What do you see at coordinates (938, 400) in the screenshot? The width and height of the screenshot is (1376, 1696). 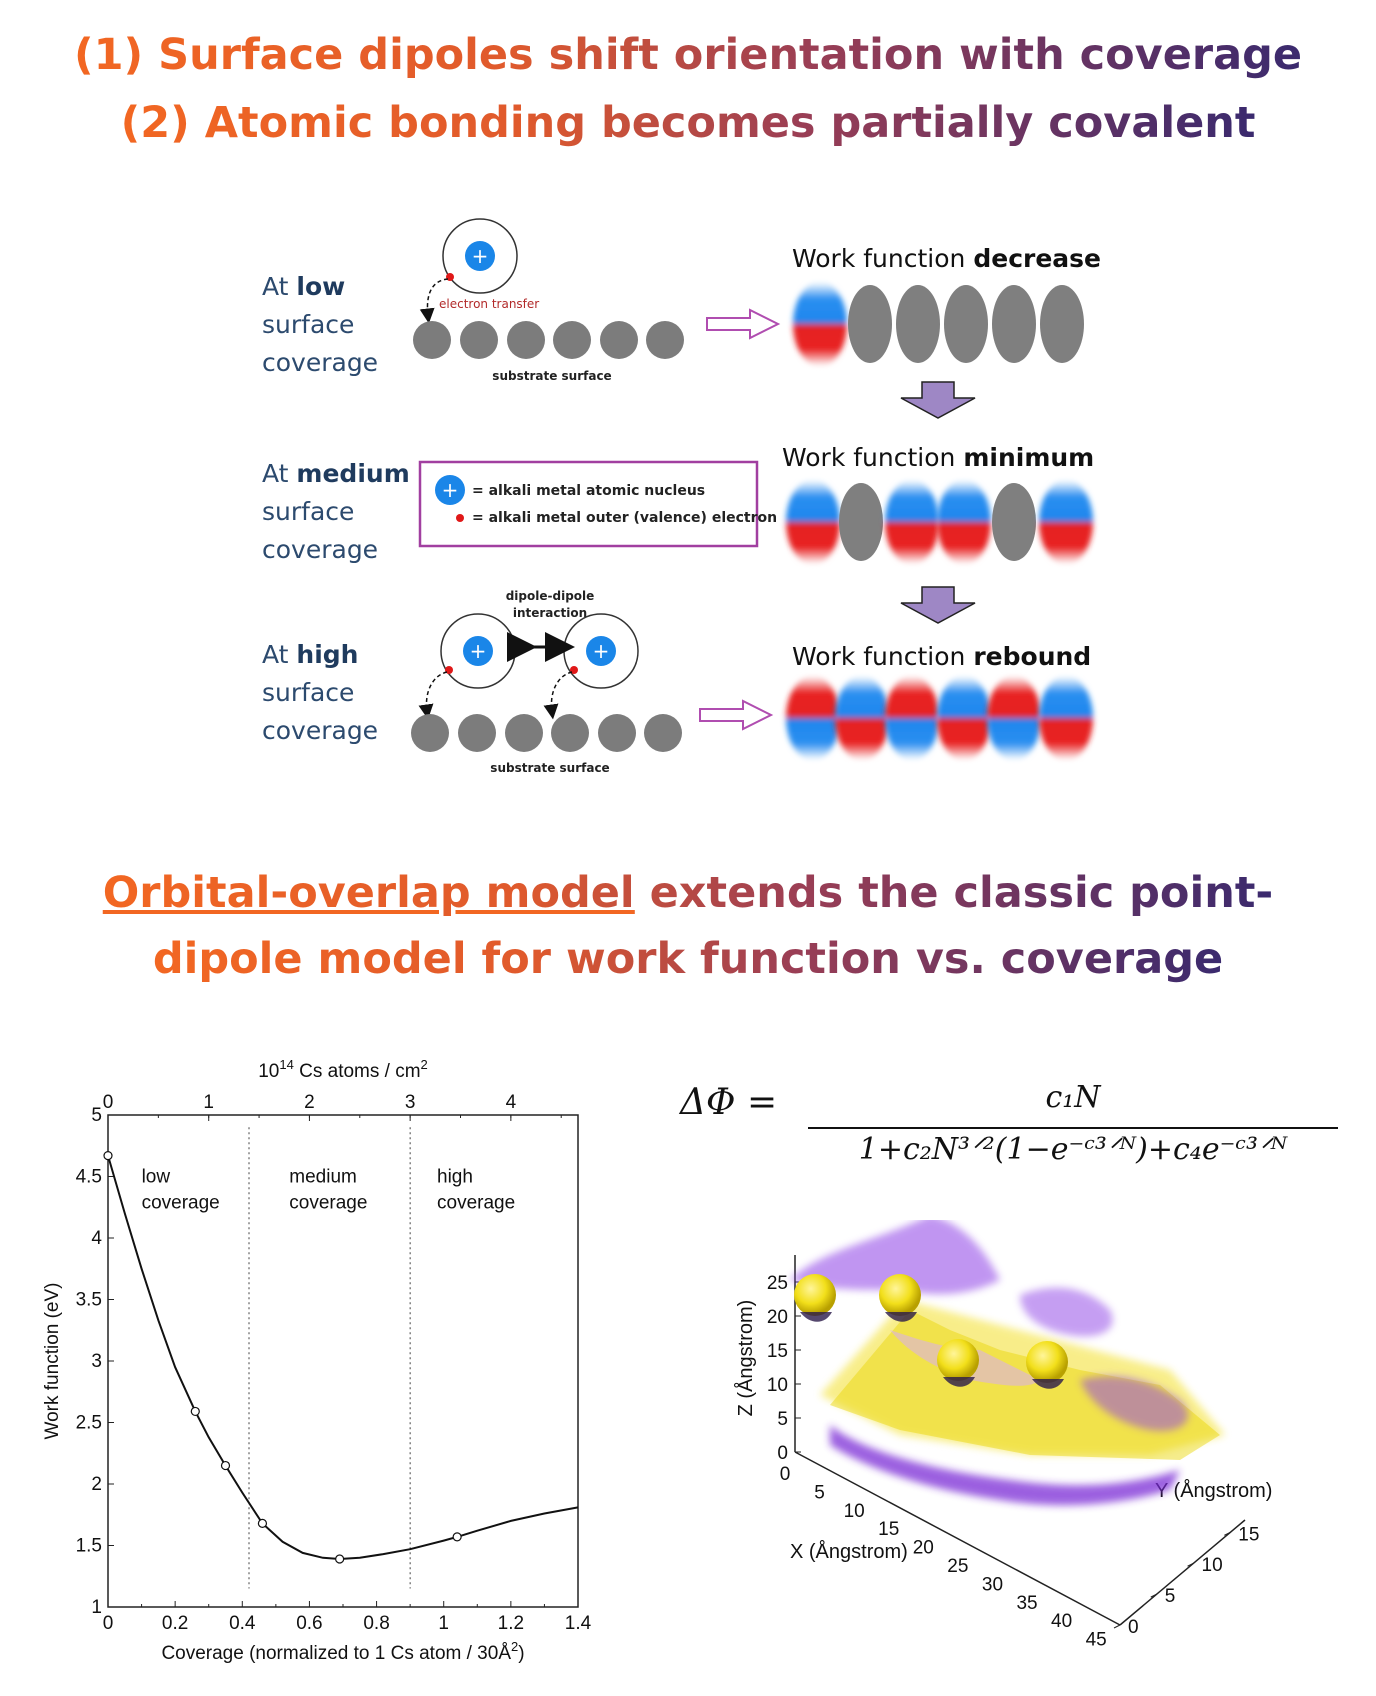 I see `arrow-down-icon` at bounding box center [938, 400].